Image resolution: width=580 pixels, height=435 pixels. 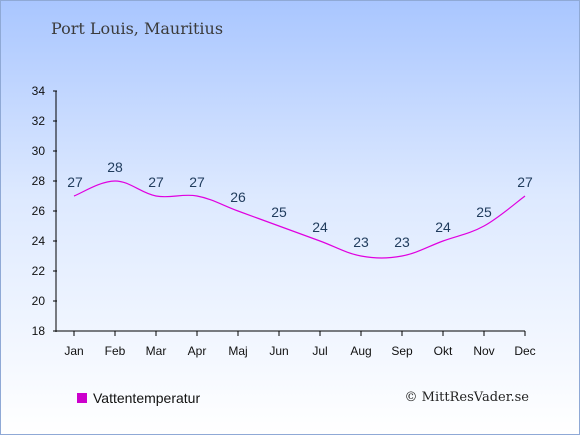 What do you see at coordinates (319, 351) in the screenshot?
I see `x-tick-label: Jul` at bounding box center [319, 351].